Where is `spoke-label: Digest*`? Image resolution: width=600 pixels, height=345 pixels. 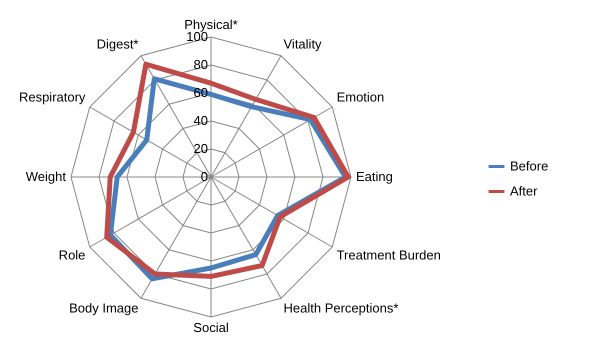 spoke-label: Digest* is located at coordinates (117, 44).